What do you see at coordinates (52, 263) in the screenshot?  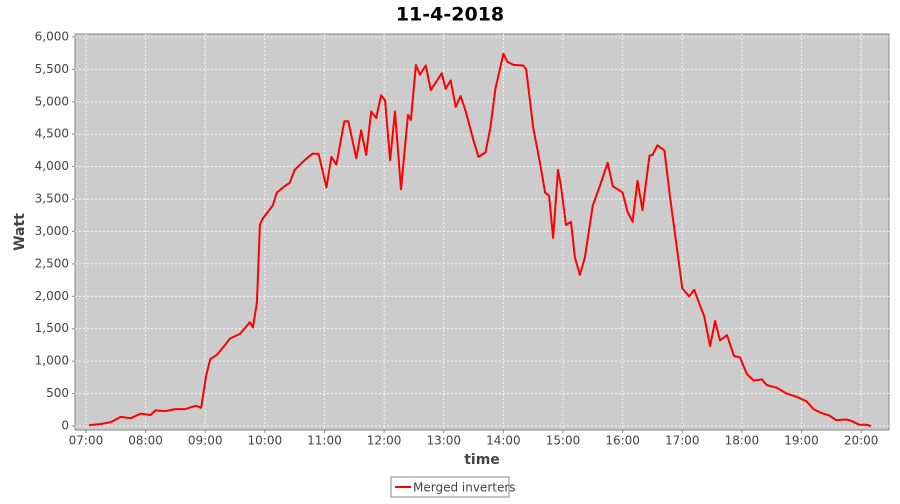 I see `y-tick-label: 2,500` at bounding box center [52, 263].